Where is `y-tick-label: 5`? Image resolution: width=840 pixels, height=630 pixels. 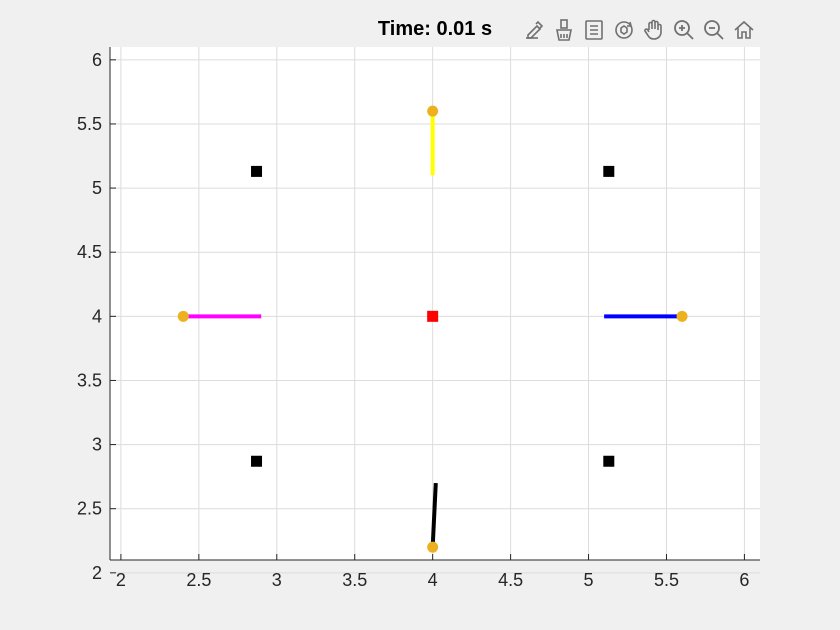
y-tick-label: 5 is located at coordinates (97, 188).